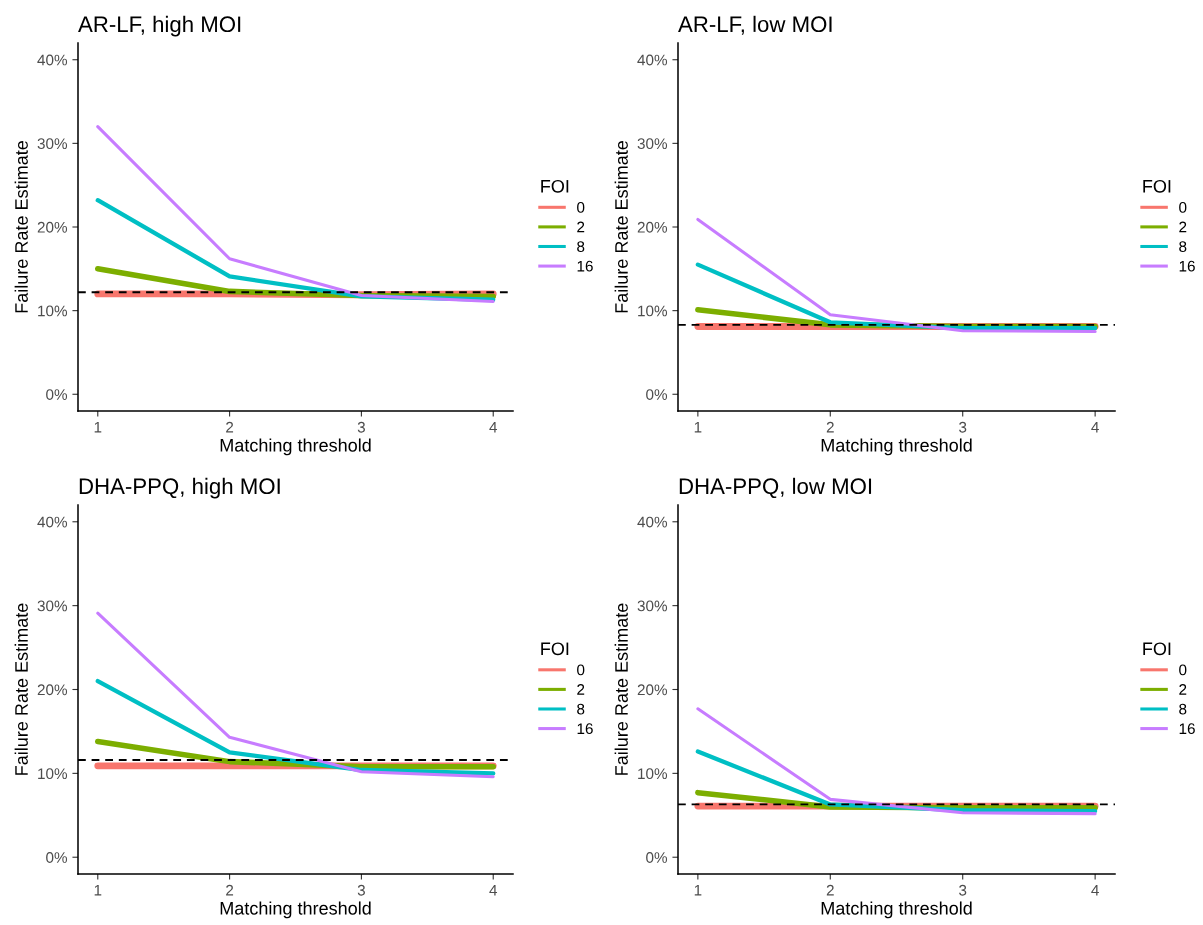  Describe the element at coordinates (159, 26) in the screenshot. I see `chart-title: AR-LF, high MOI` at that location.